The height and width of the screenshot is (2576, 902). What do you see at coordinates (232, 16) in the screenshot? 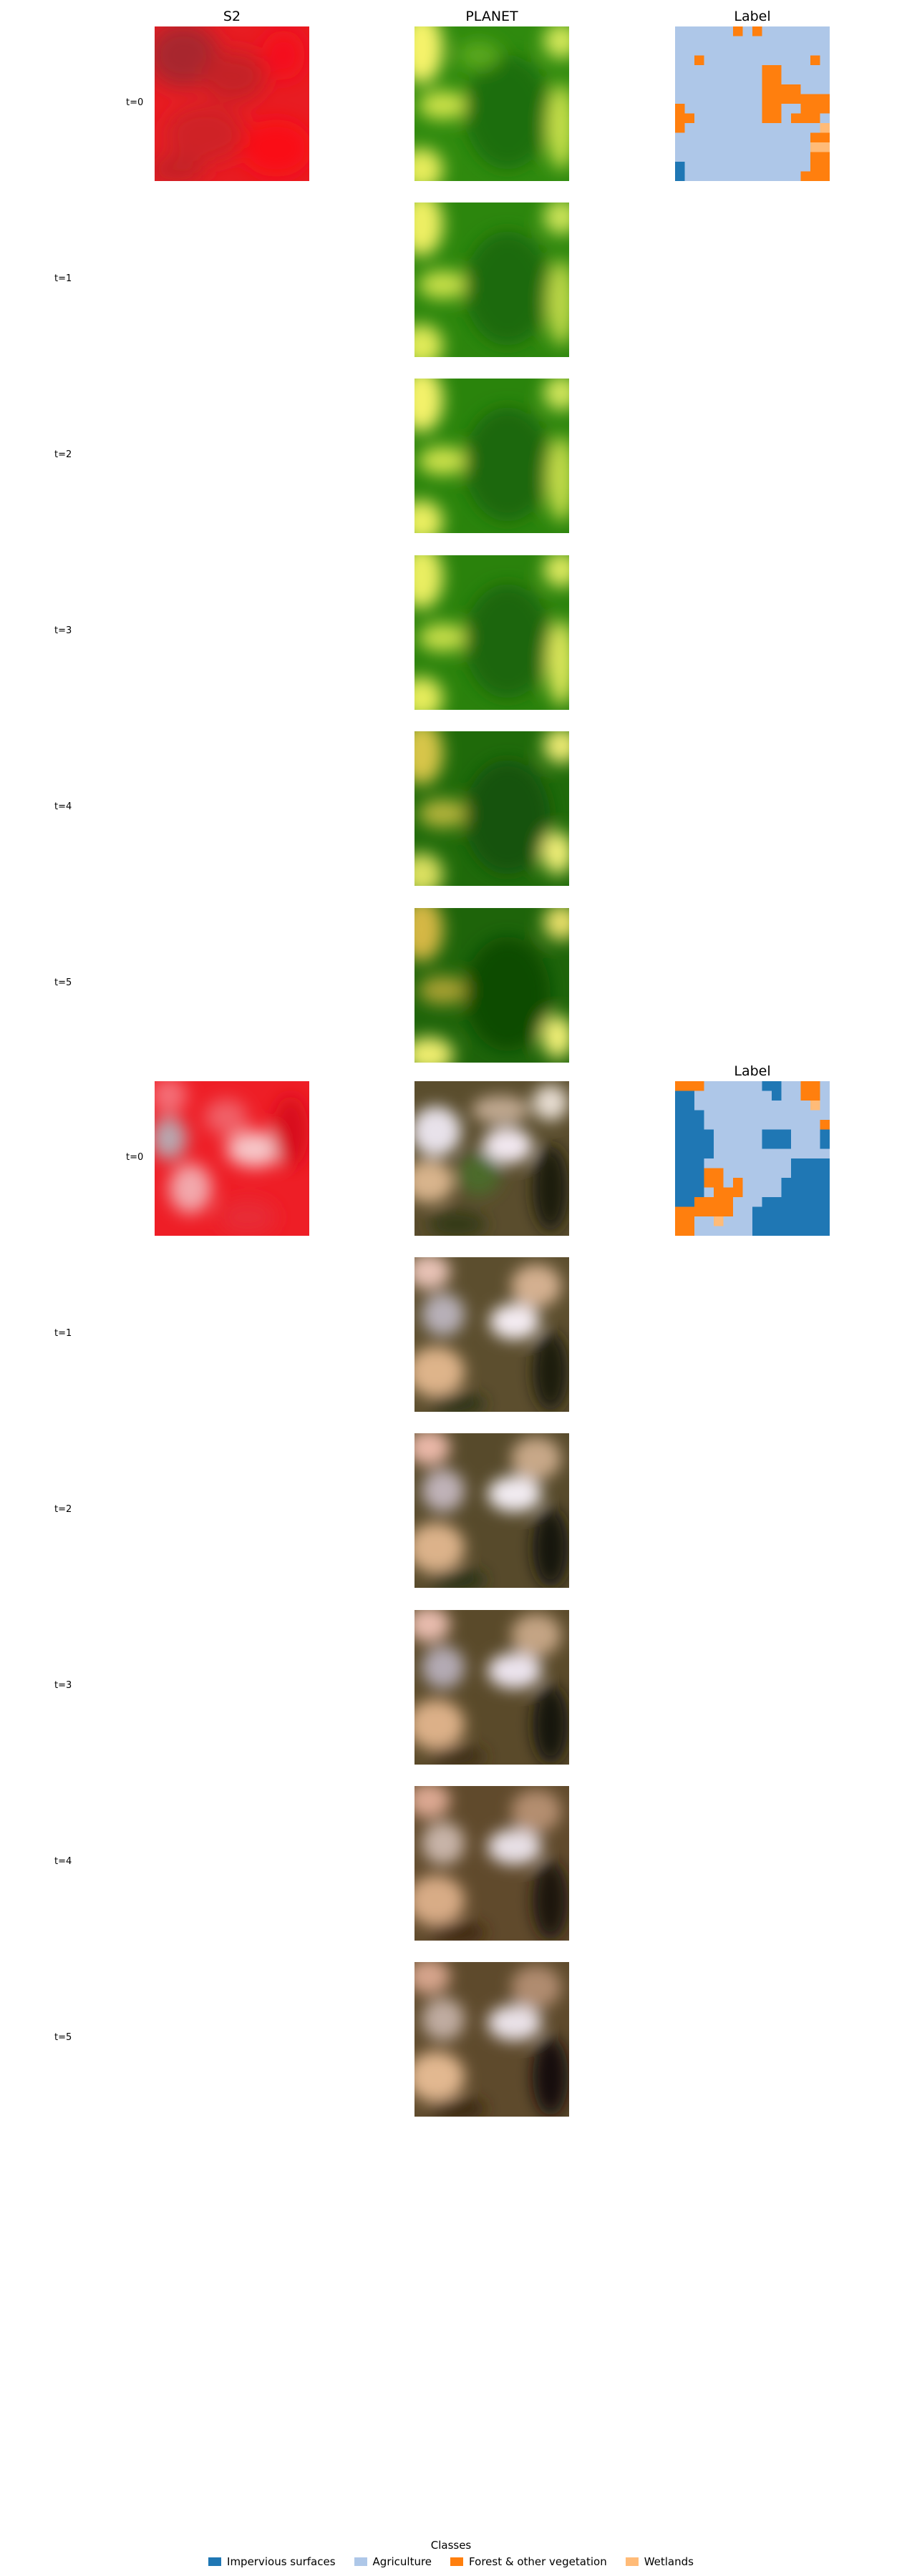
I see `column-title-s2: S2` at bounding box center [232, 16].